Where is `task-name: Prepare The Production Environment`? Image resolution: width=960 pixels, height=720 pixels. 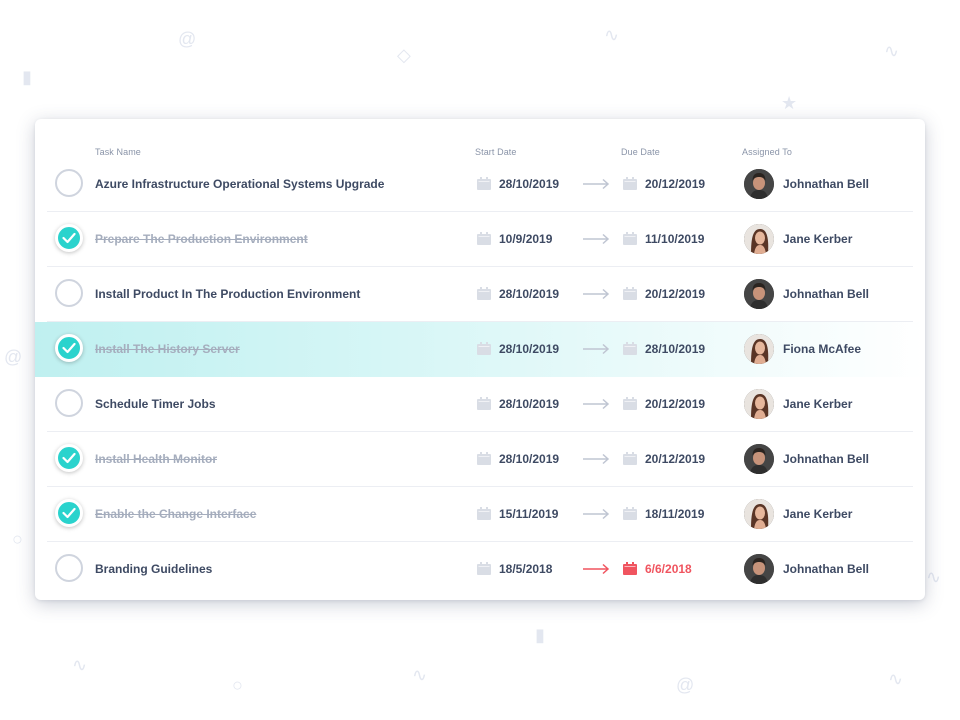
task-name: Prepare The Production Environment is located at coordinates (201, 239).